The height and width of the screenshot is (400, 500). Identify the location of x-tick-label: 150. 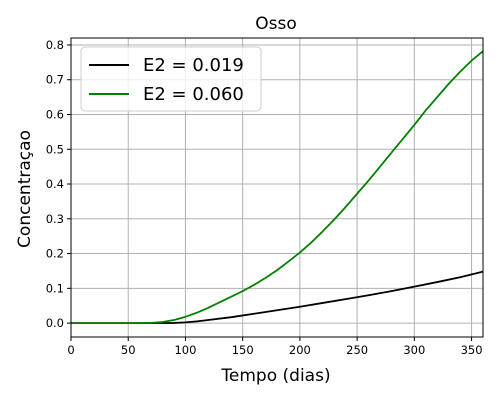
(243, 350).